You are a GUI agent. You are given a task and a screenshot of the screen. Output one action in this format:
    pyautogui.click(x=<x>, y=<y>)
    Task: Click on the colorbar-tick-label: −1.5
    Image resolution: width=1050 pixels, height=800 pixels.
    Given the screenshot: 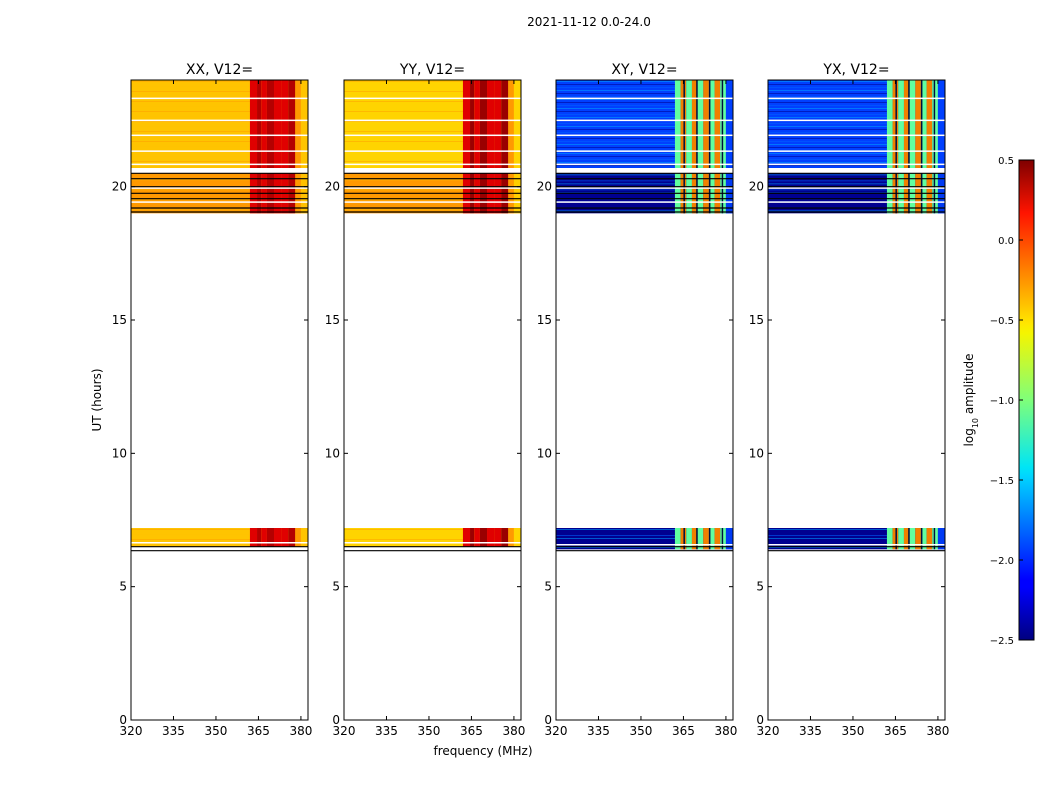 What is the action you would take?
    pyautogui.click(x=1002, y=481)
    